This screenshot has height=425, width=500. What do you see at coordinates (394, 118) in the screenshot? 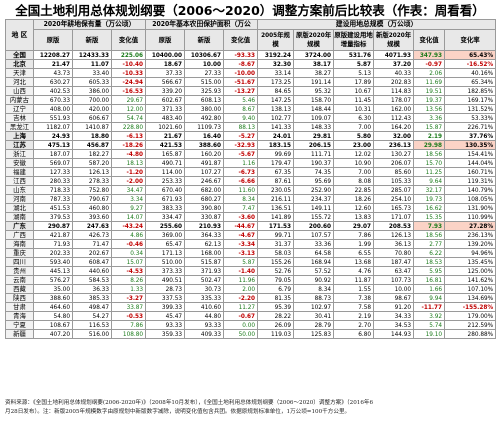
I see `construction-new-2020-cell: 112.43` at bounding box center [394, 118].